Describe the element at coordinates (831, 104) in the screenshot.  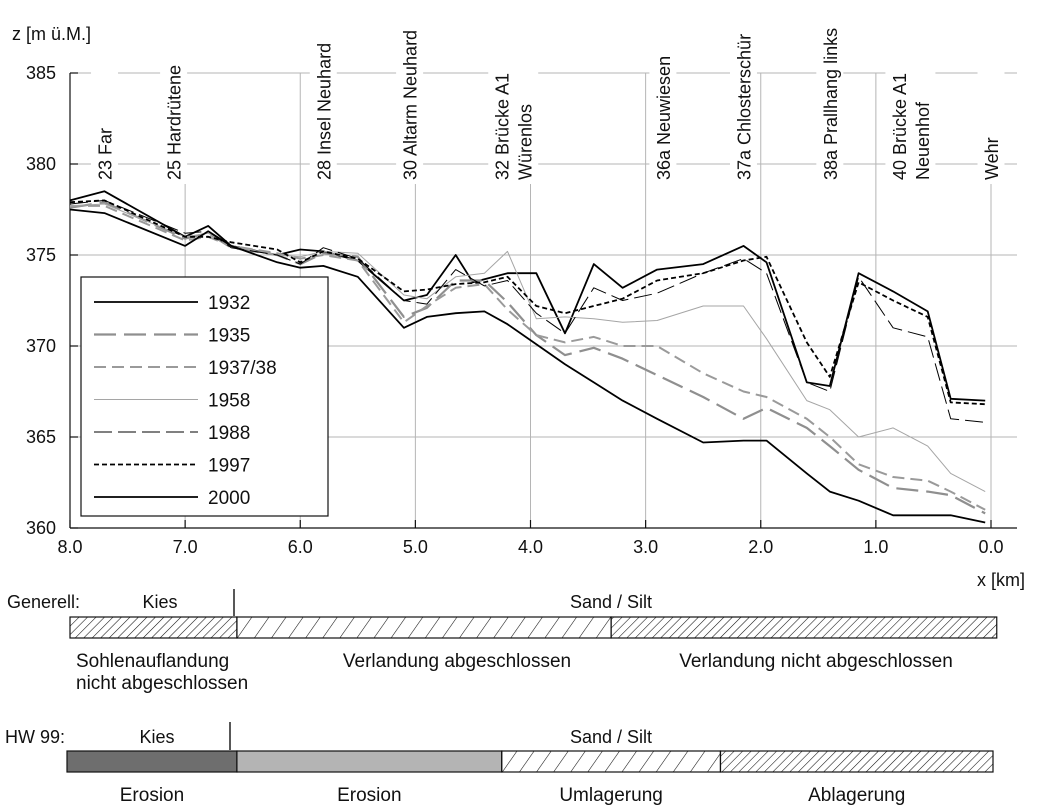
I see `cross-section-label: 38a Prallhang links` at that location.